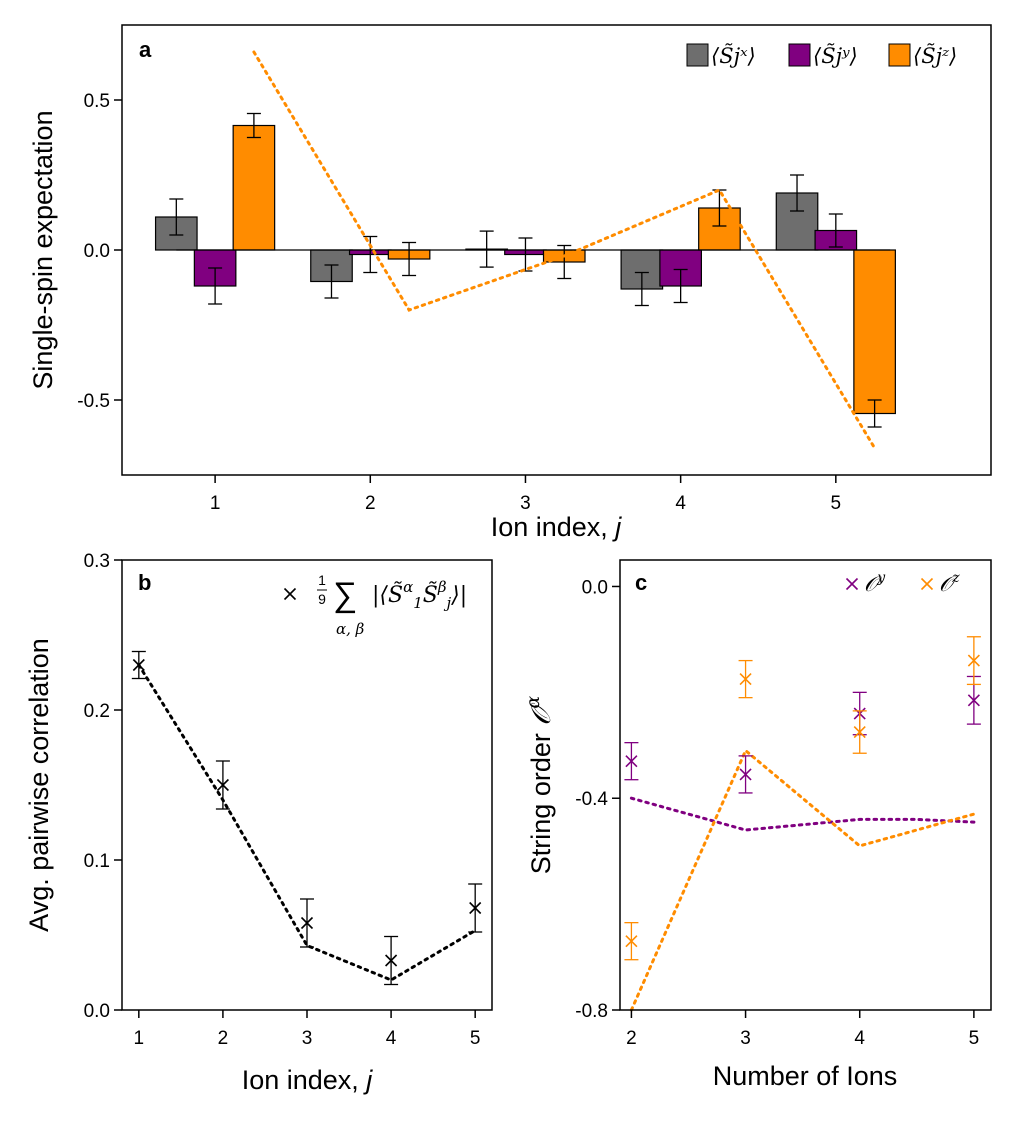  I want to click on legend-expression-part-3: S̃, so click(430, 595).